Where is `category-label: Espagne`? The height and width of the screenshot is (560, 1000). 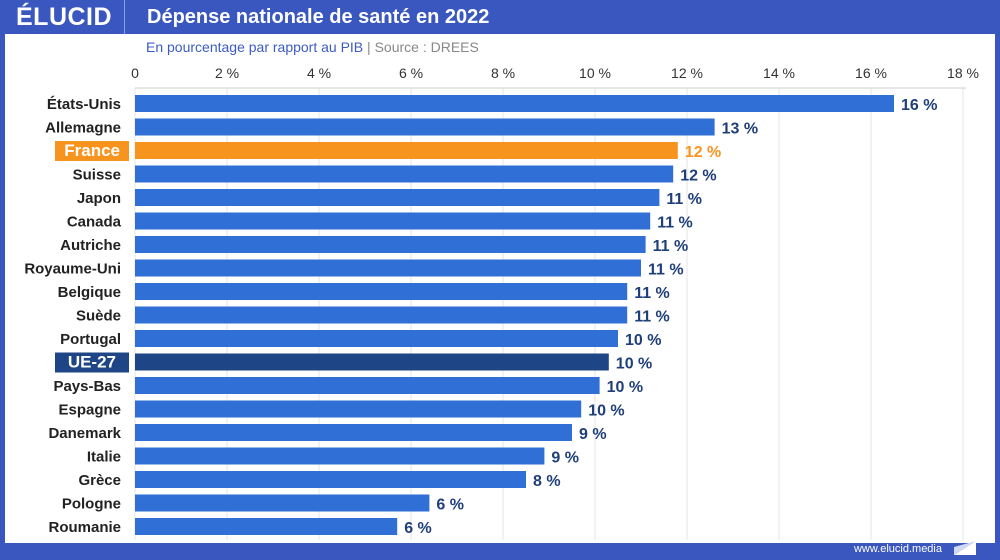 category-label: Espagne is located at coordinates (89, 410).